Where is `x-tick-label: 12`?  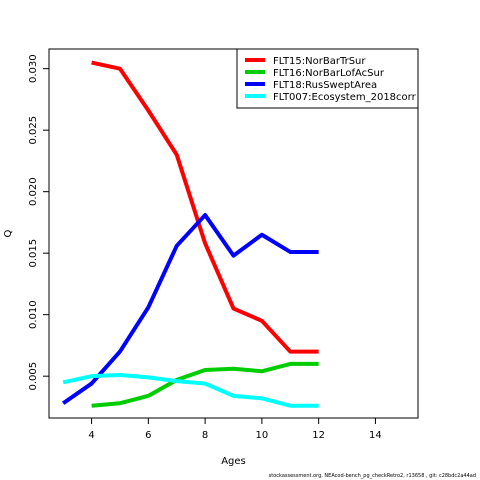 x-tick-label: 12 is located at coordinates (318, 435).